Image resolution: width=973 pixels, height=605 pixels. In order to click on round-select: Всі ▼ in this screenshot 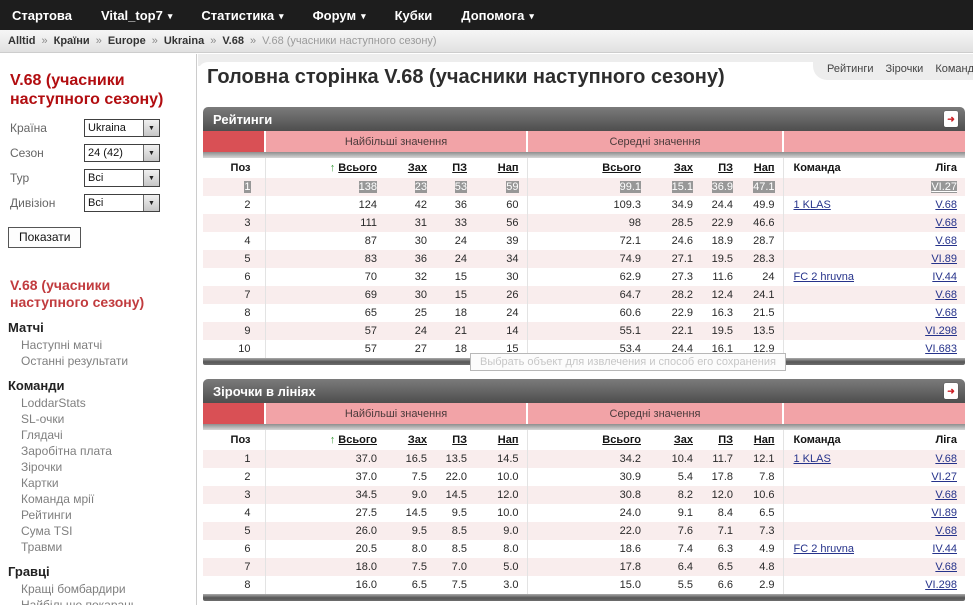, I will do `click(122, 178)`.